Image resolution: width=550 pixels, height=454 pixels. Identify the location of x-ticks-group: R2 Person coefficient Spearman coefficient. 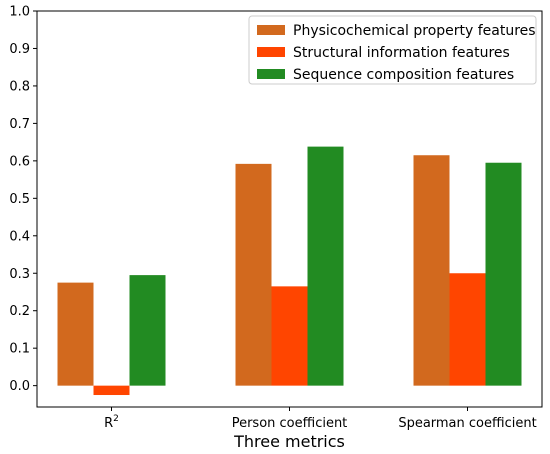
(320, 419).